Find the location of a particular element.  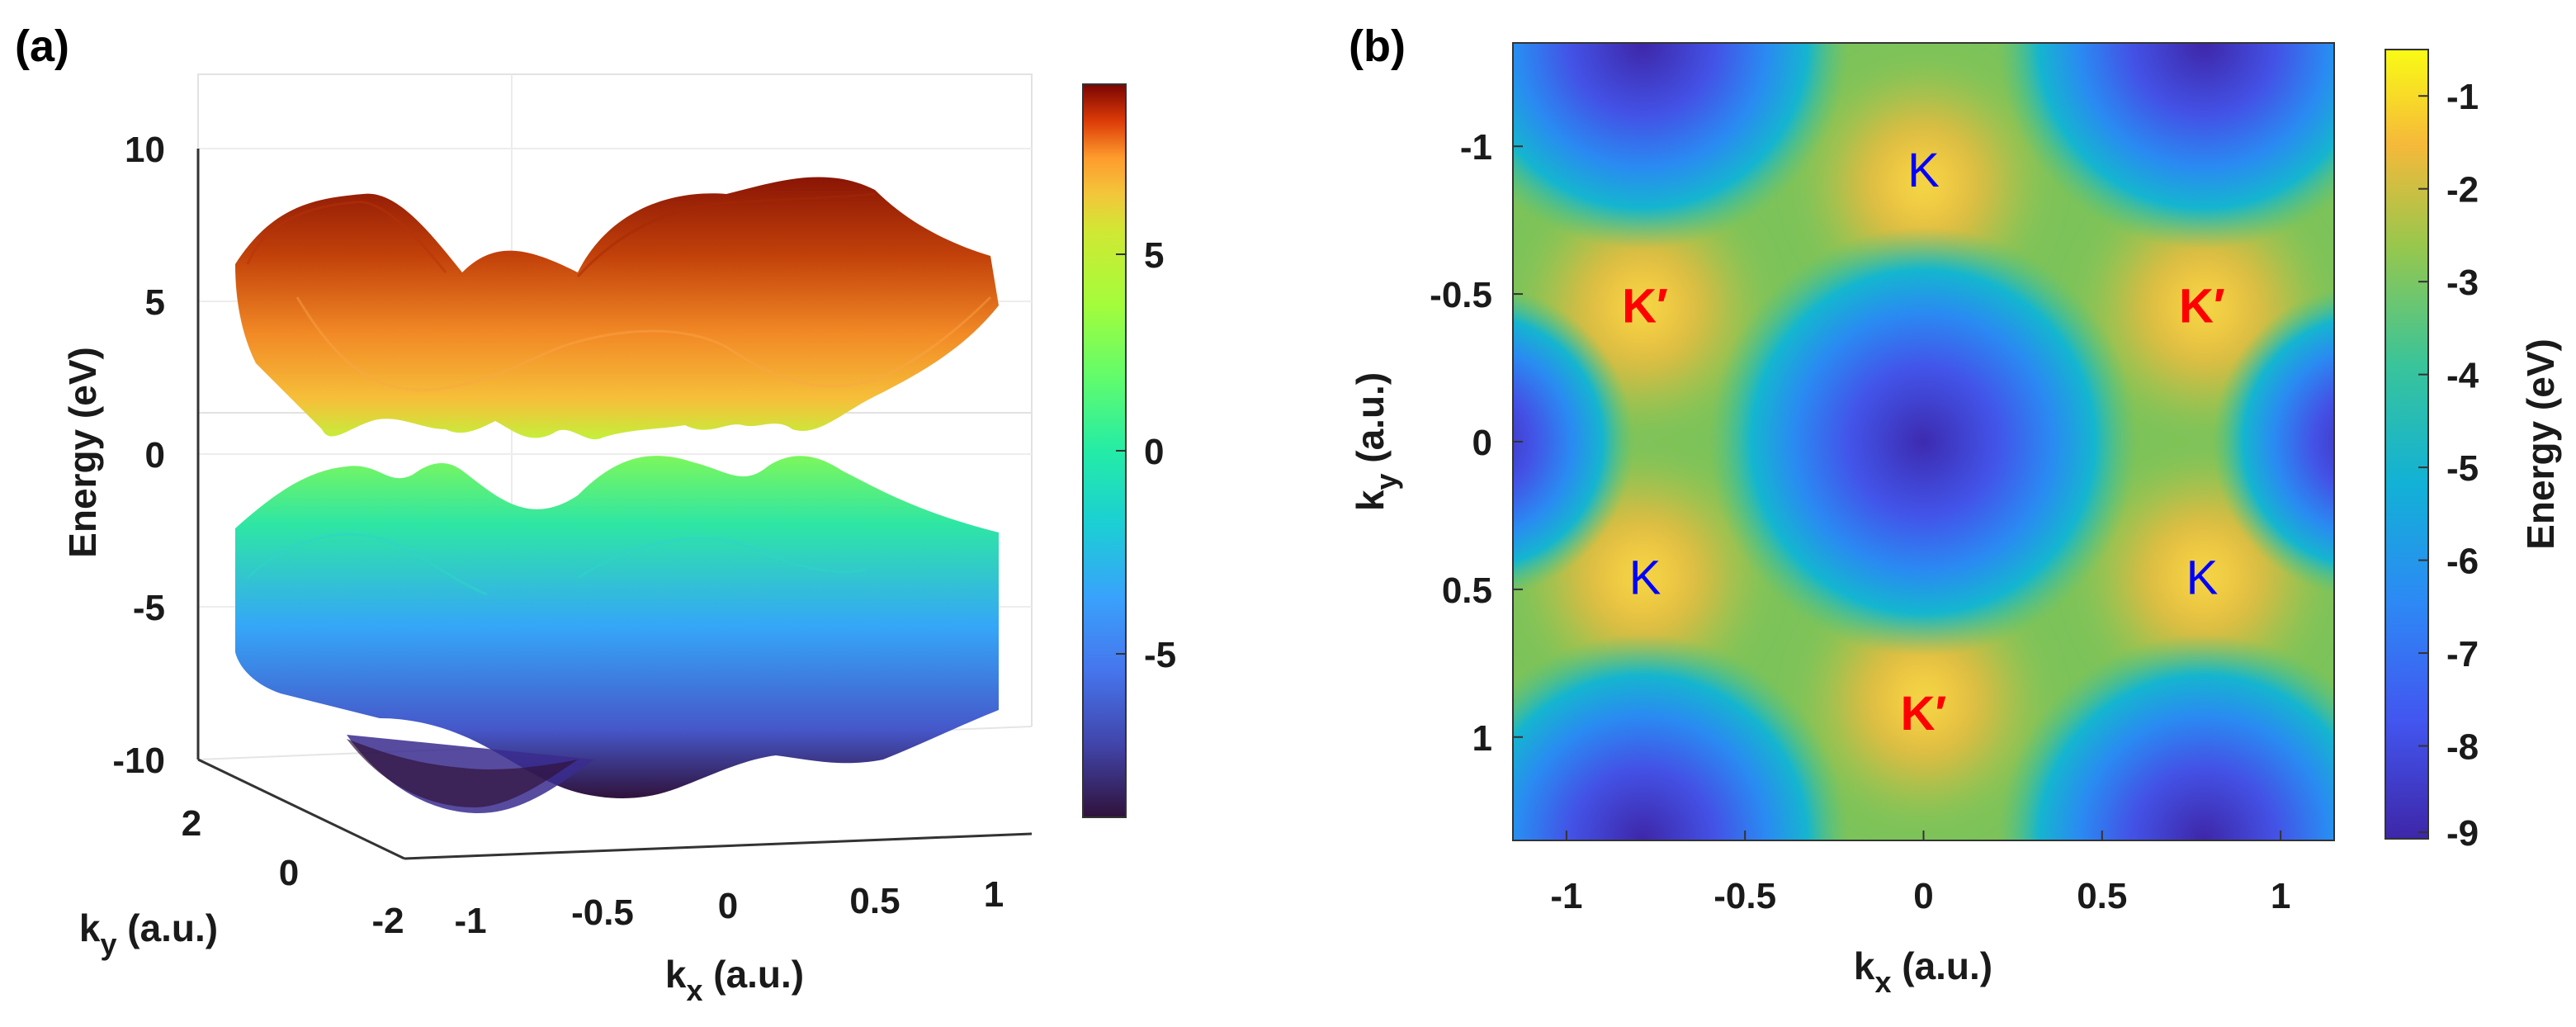

conduction-band-surface is located at coordinates (617, 309).